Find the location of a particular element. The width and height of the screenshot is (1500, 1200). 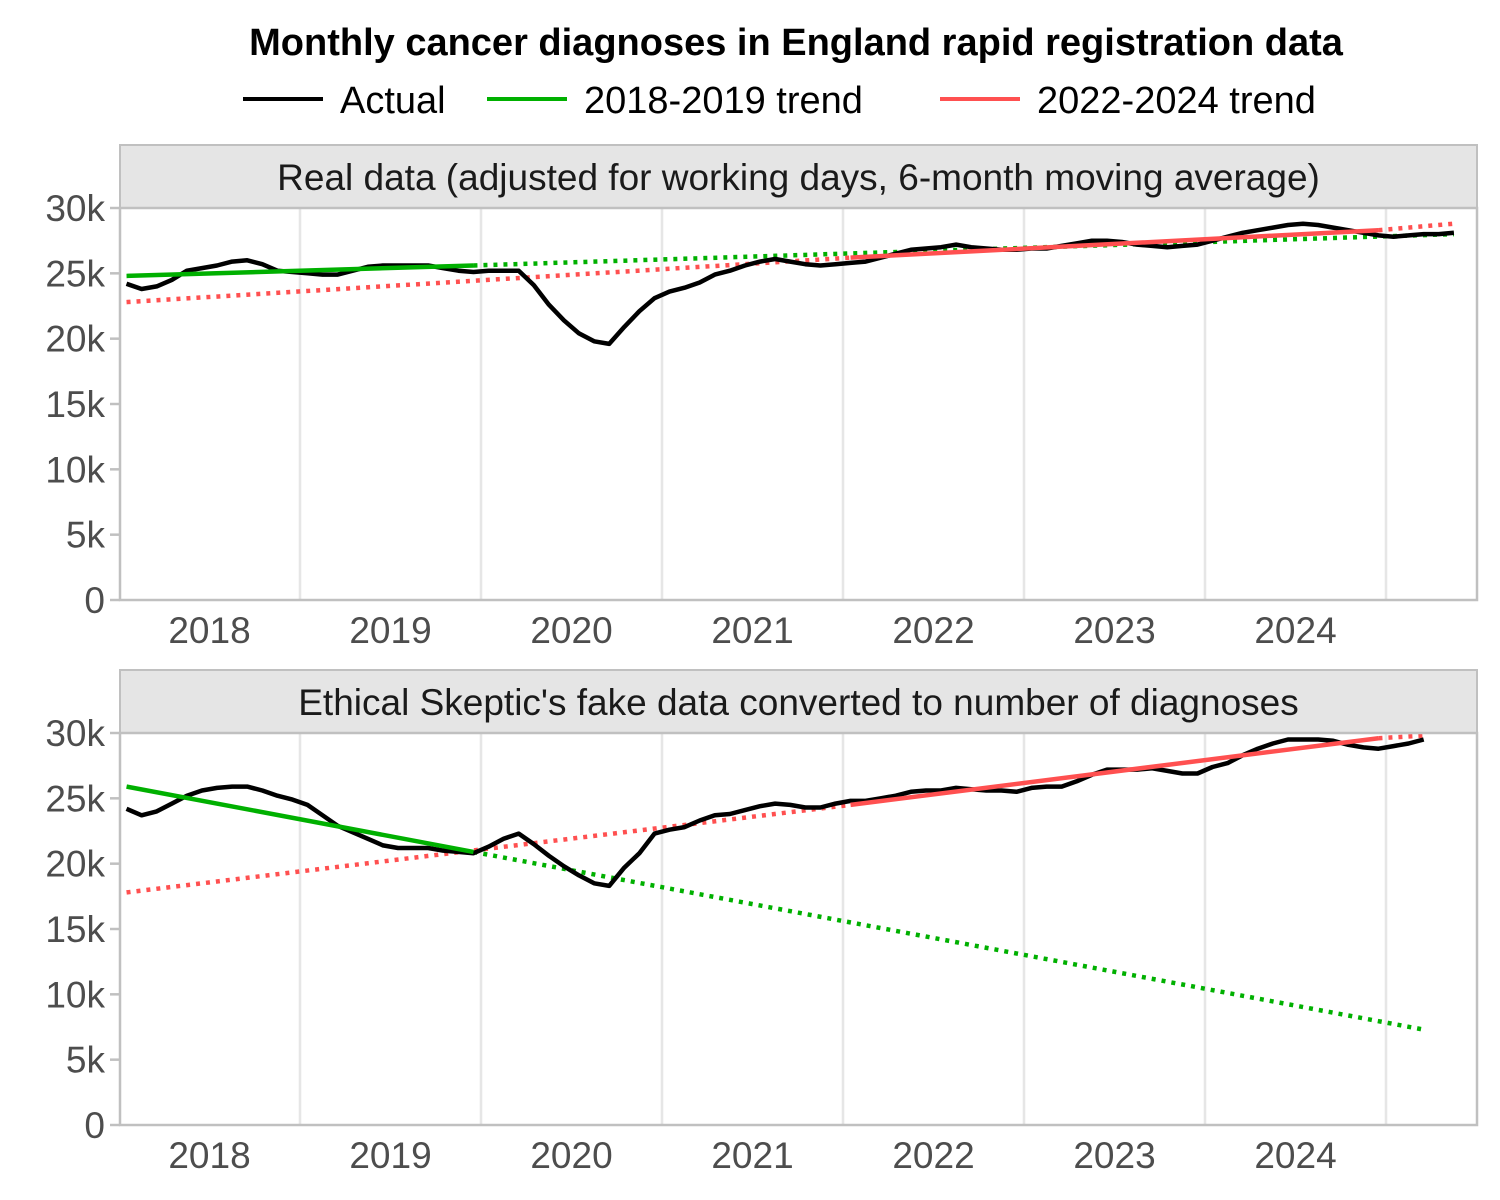

legend: Actual 2018-2019 trend 2022-2024 trend is located at coordinates (779, 101).